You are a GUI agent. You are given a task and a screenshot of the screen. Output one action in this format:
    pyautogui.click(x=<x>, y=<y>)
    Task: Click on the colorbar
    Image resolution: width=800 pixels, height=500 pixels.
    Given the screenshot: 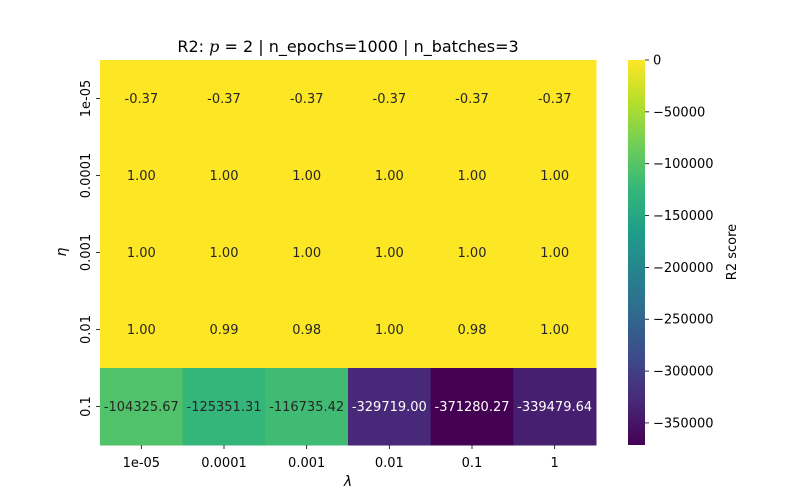 What is the action you would take?
    pyautogui.click(x=636, y=252)
    